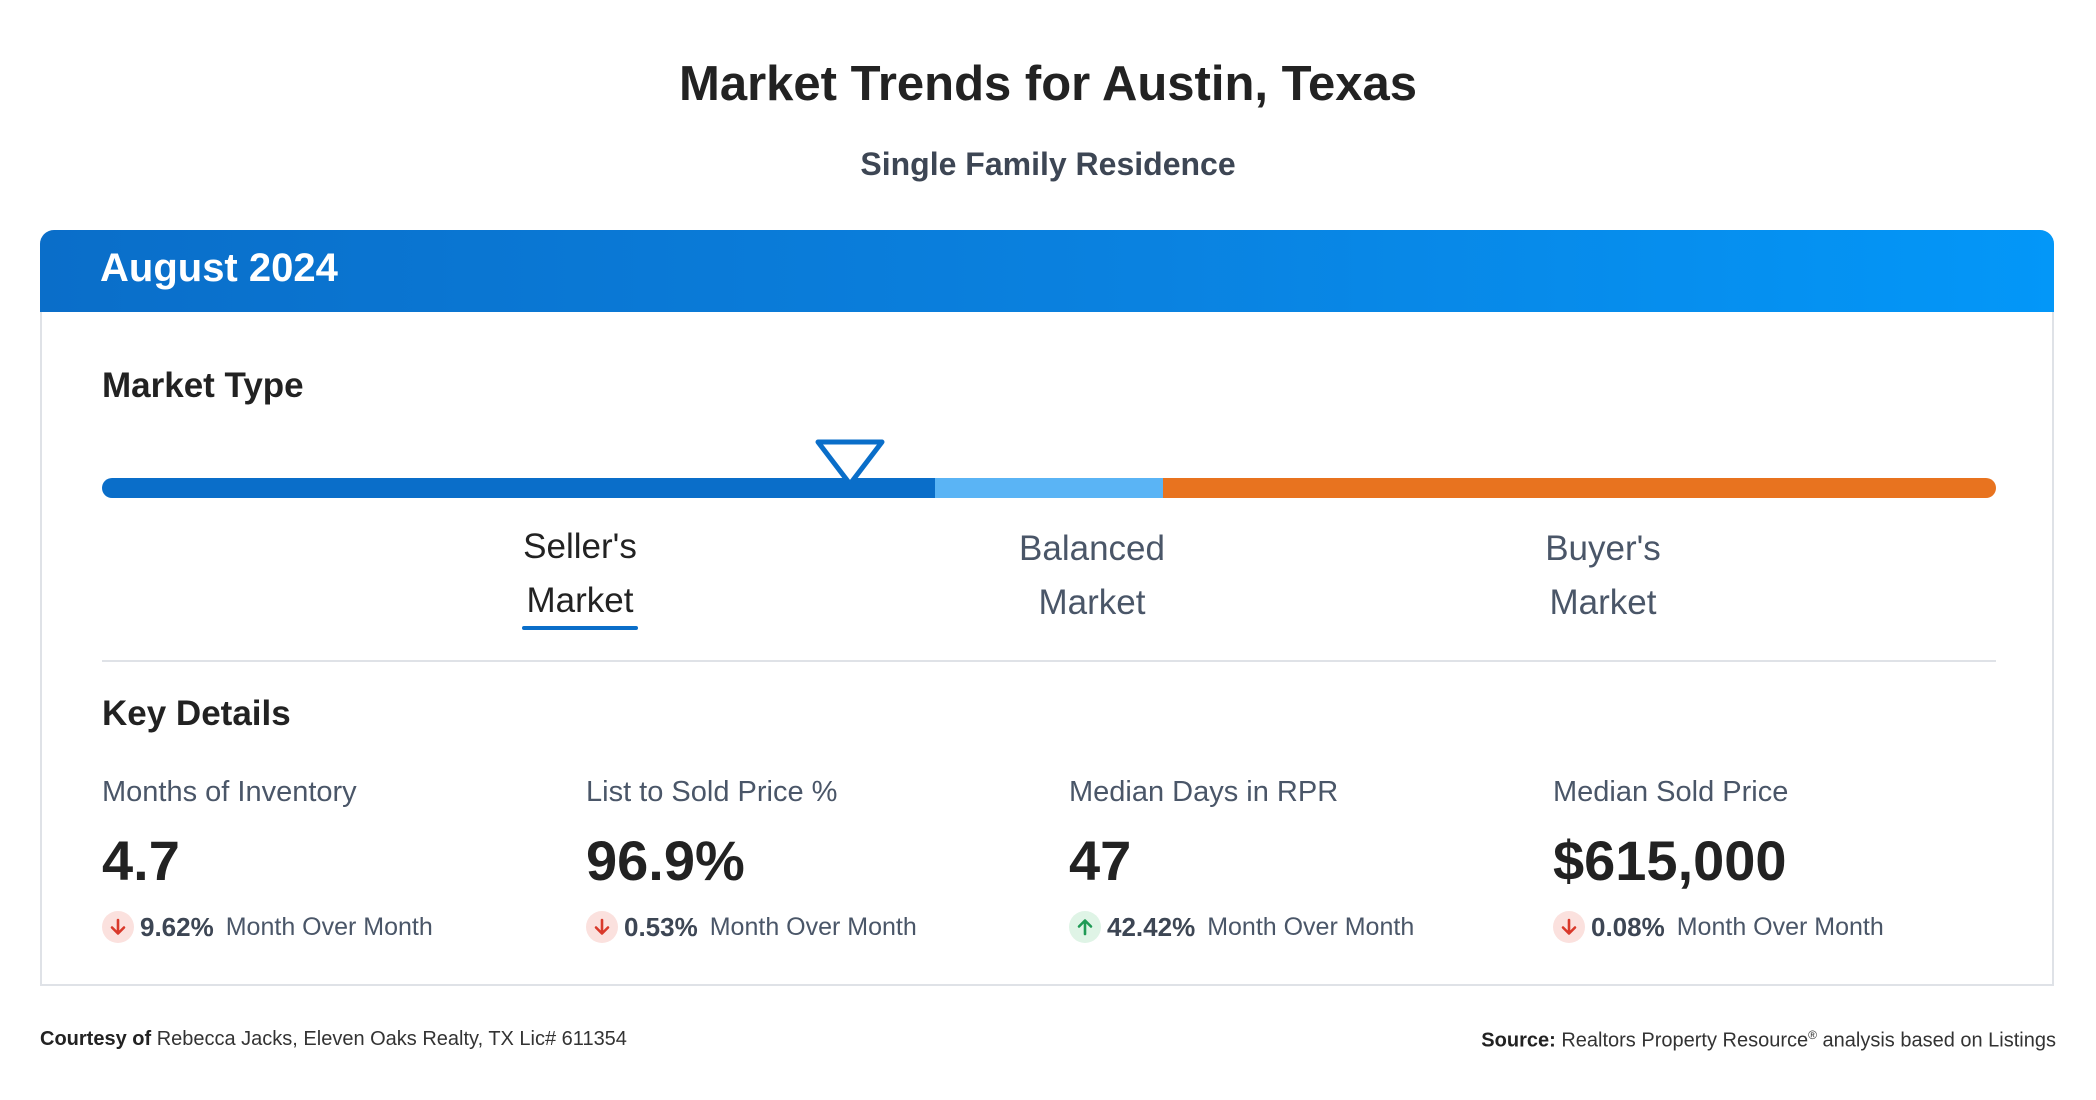  I want to click on balanced-market-label-line1: Balanced, so click(1092, 548).